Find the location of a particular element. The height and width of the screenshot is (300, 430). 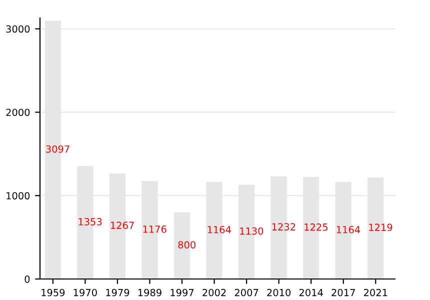

data-label: 1225 is located at coordinates (316, 227).